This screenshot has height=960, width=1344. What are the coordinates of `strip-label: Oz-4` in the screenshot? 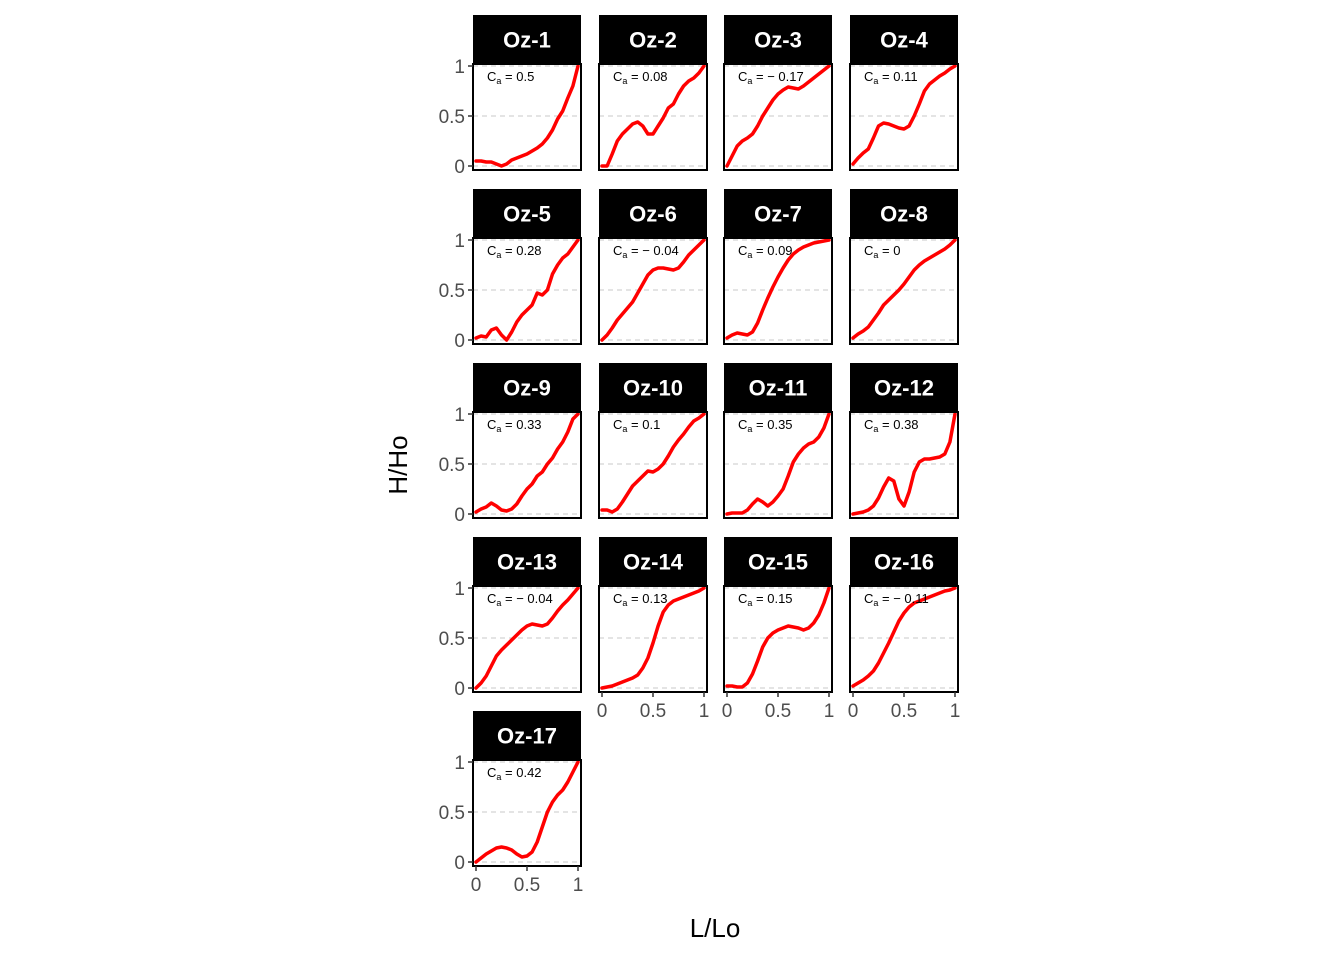 It's located at (904, 40).